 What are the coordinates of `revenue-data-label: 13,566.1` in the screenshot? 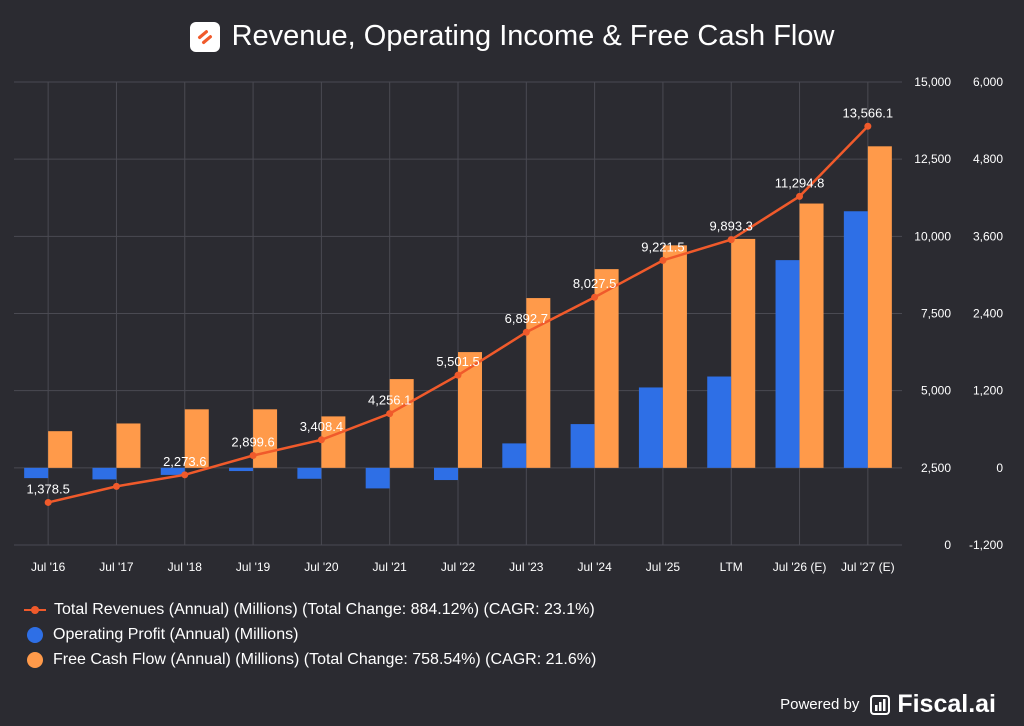 It's located at (868, 112).